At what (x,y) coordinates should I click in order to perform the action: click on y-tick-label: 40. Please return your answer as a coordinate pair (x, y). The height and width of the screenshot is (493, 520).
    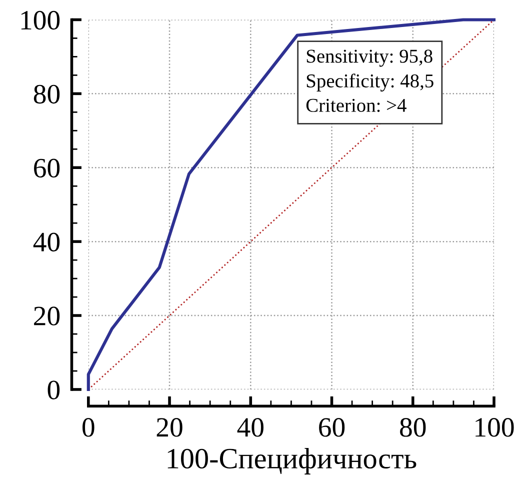
    Looking at the image, I should click on (46, 242).